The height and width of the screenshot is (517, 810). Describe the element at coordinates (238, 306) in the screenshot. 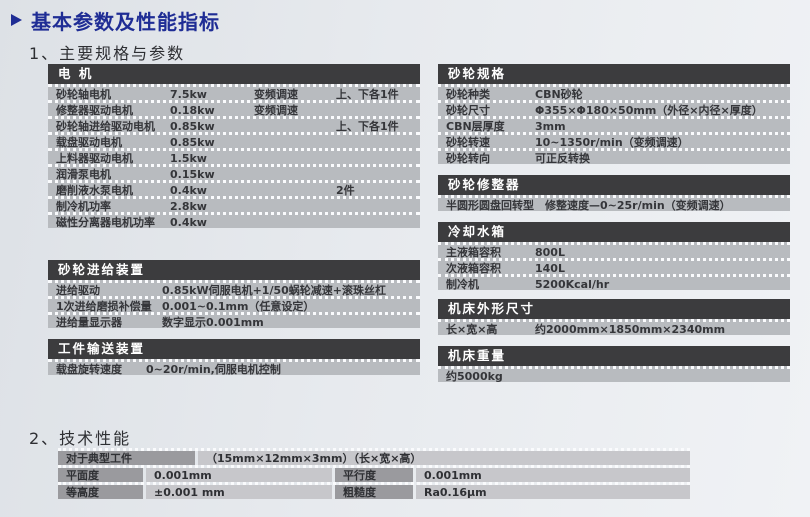

I see `row-value: 0.001~0.1mm（任意设定）` at that location.